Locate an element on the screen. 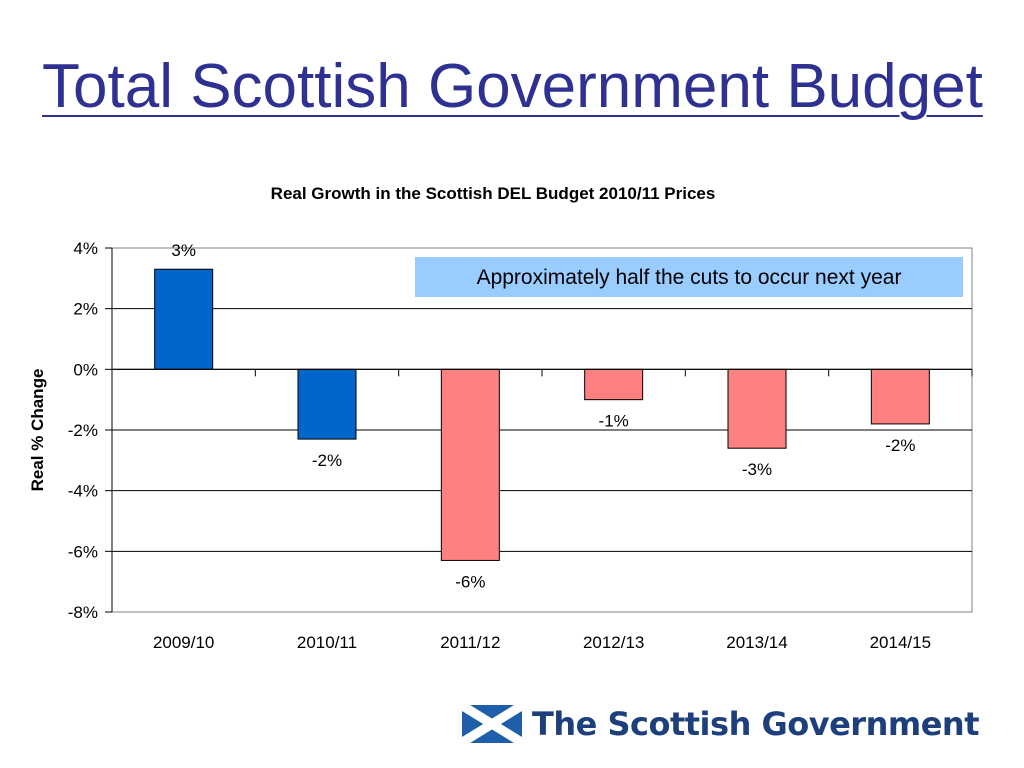 This screenshot has width=1024, height=768. x-tick-label: 2009/10 is located at coordinates (183, 642).